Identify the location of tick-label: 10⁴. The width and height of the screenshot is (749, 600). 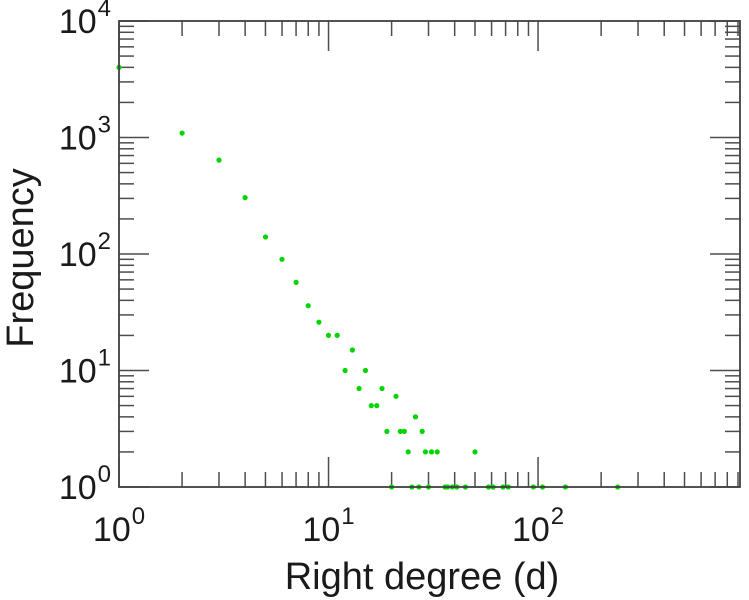
(85, 20).